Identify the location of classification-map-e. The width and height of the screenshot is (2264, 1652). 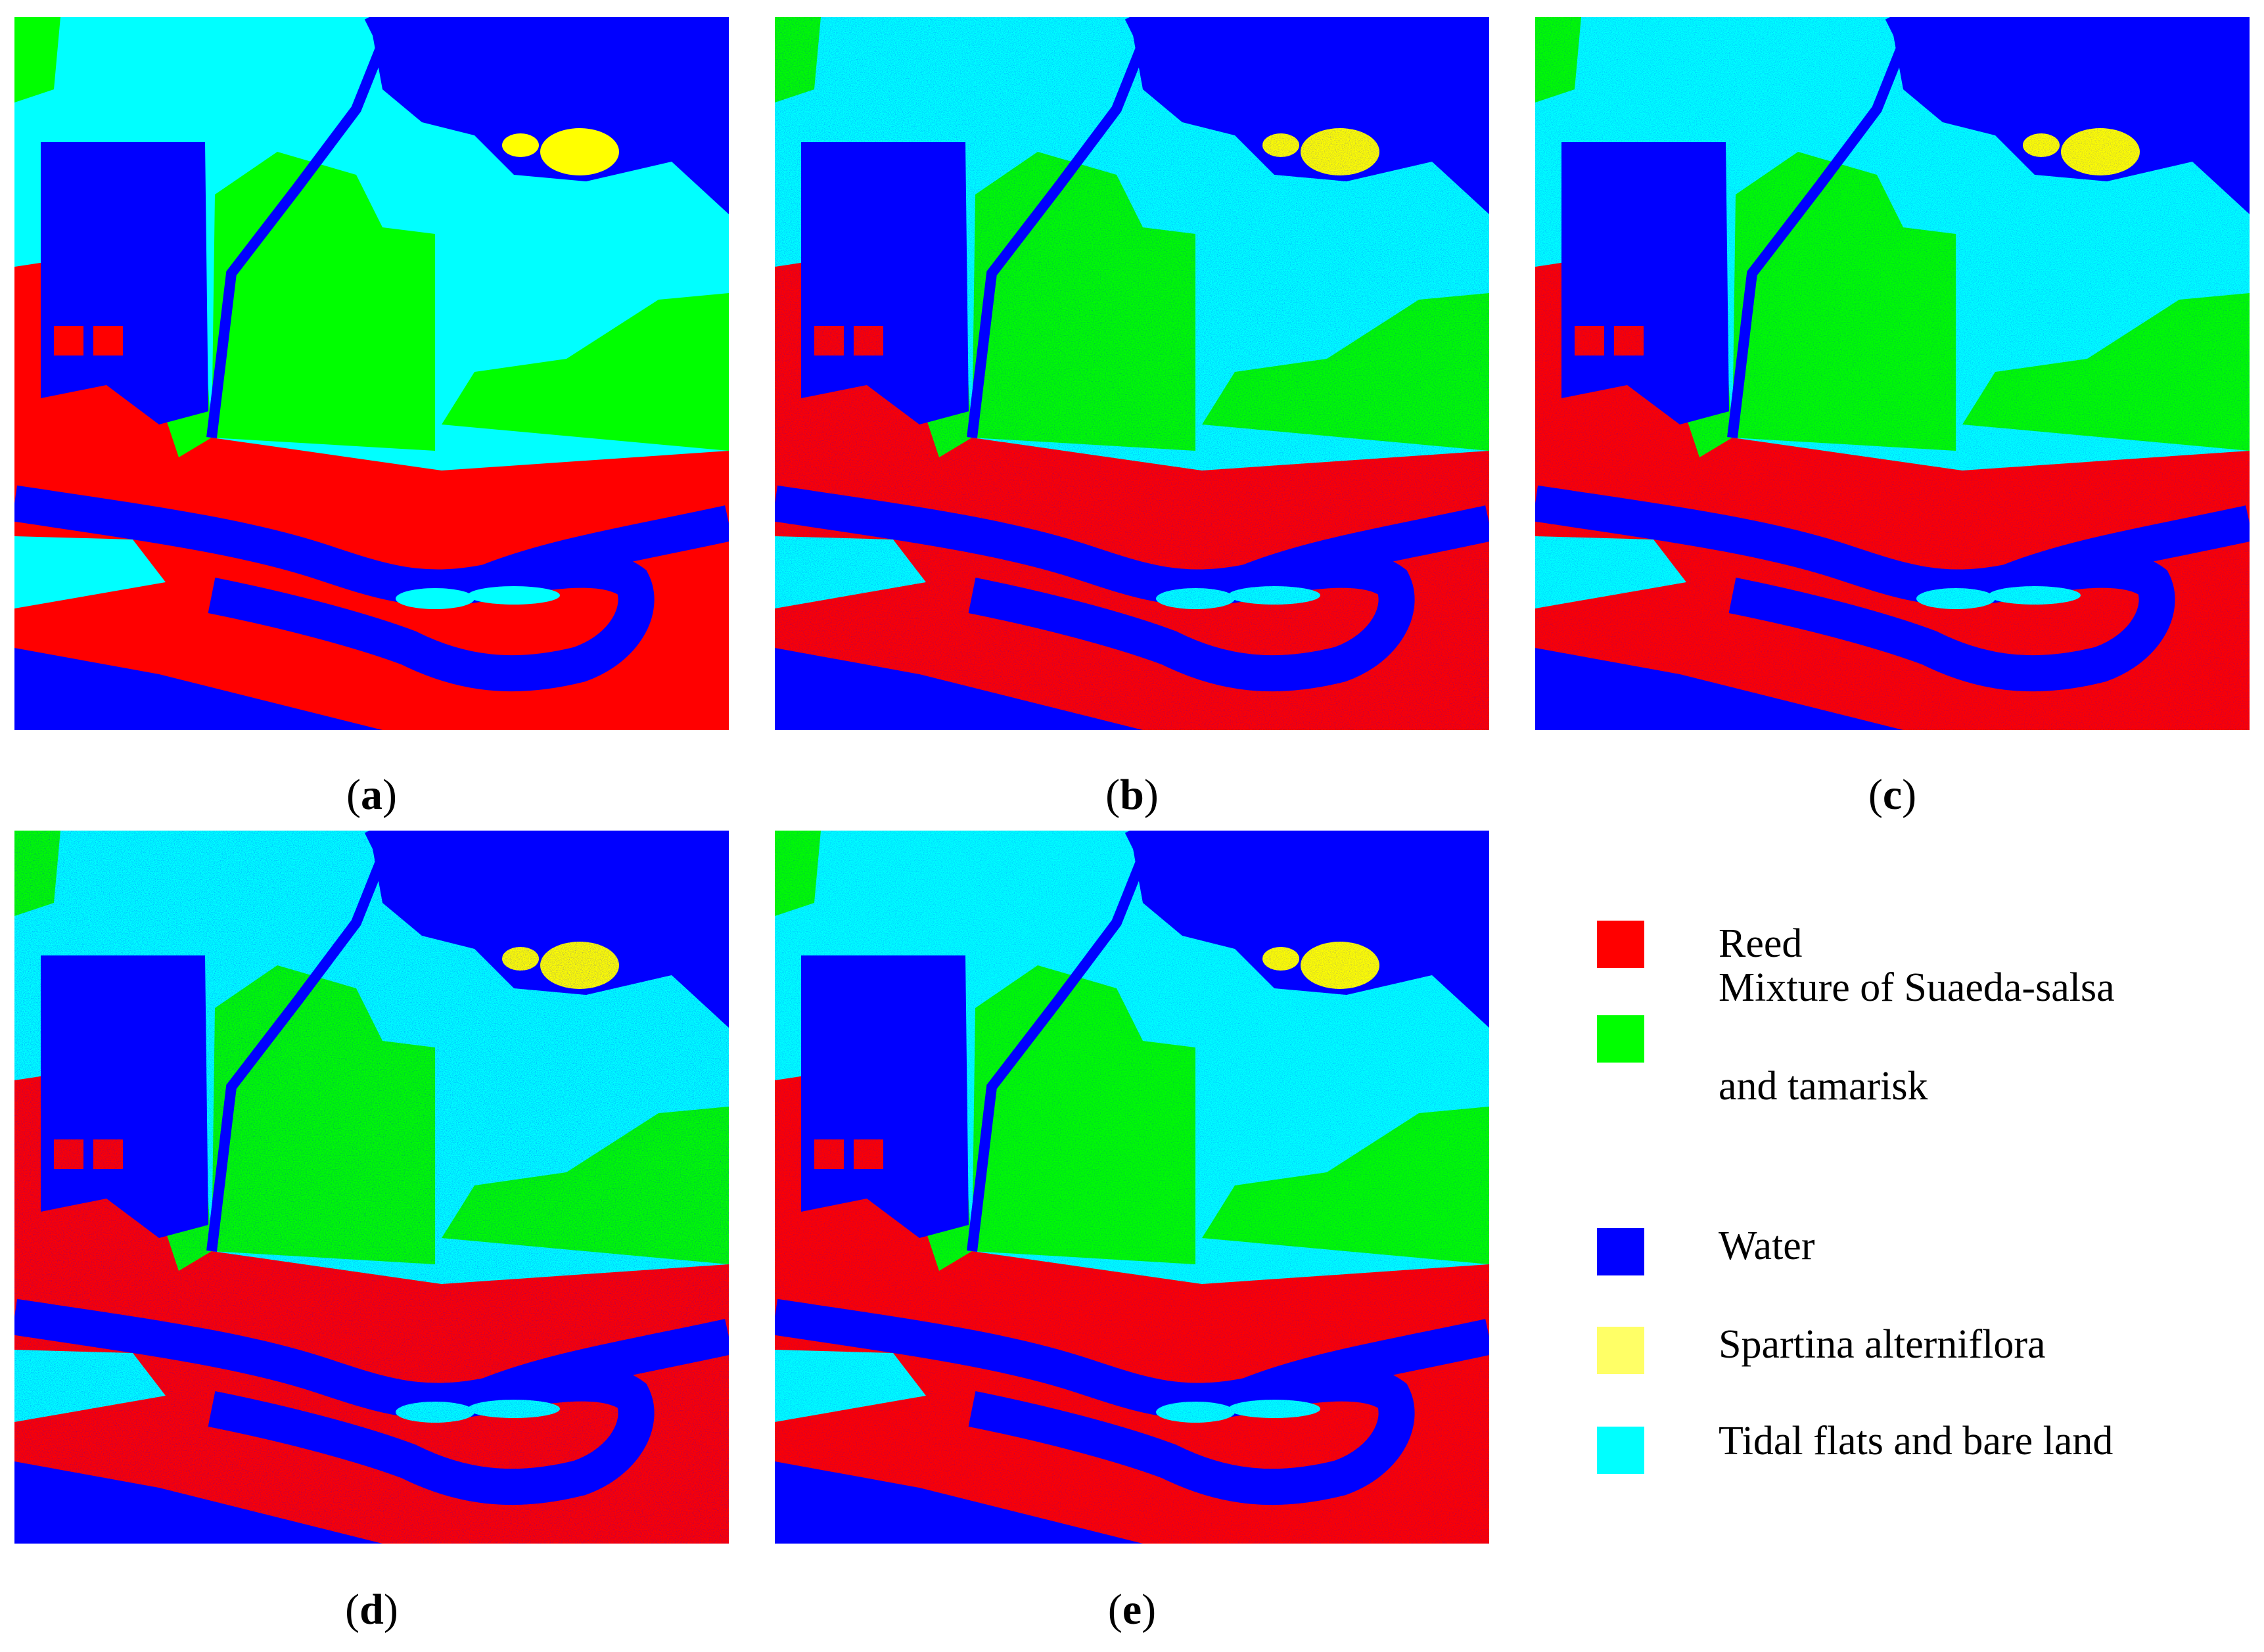
(1132, 1187).